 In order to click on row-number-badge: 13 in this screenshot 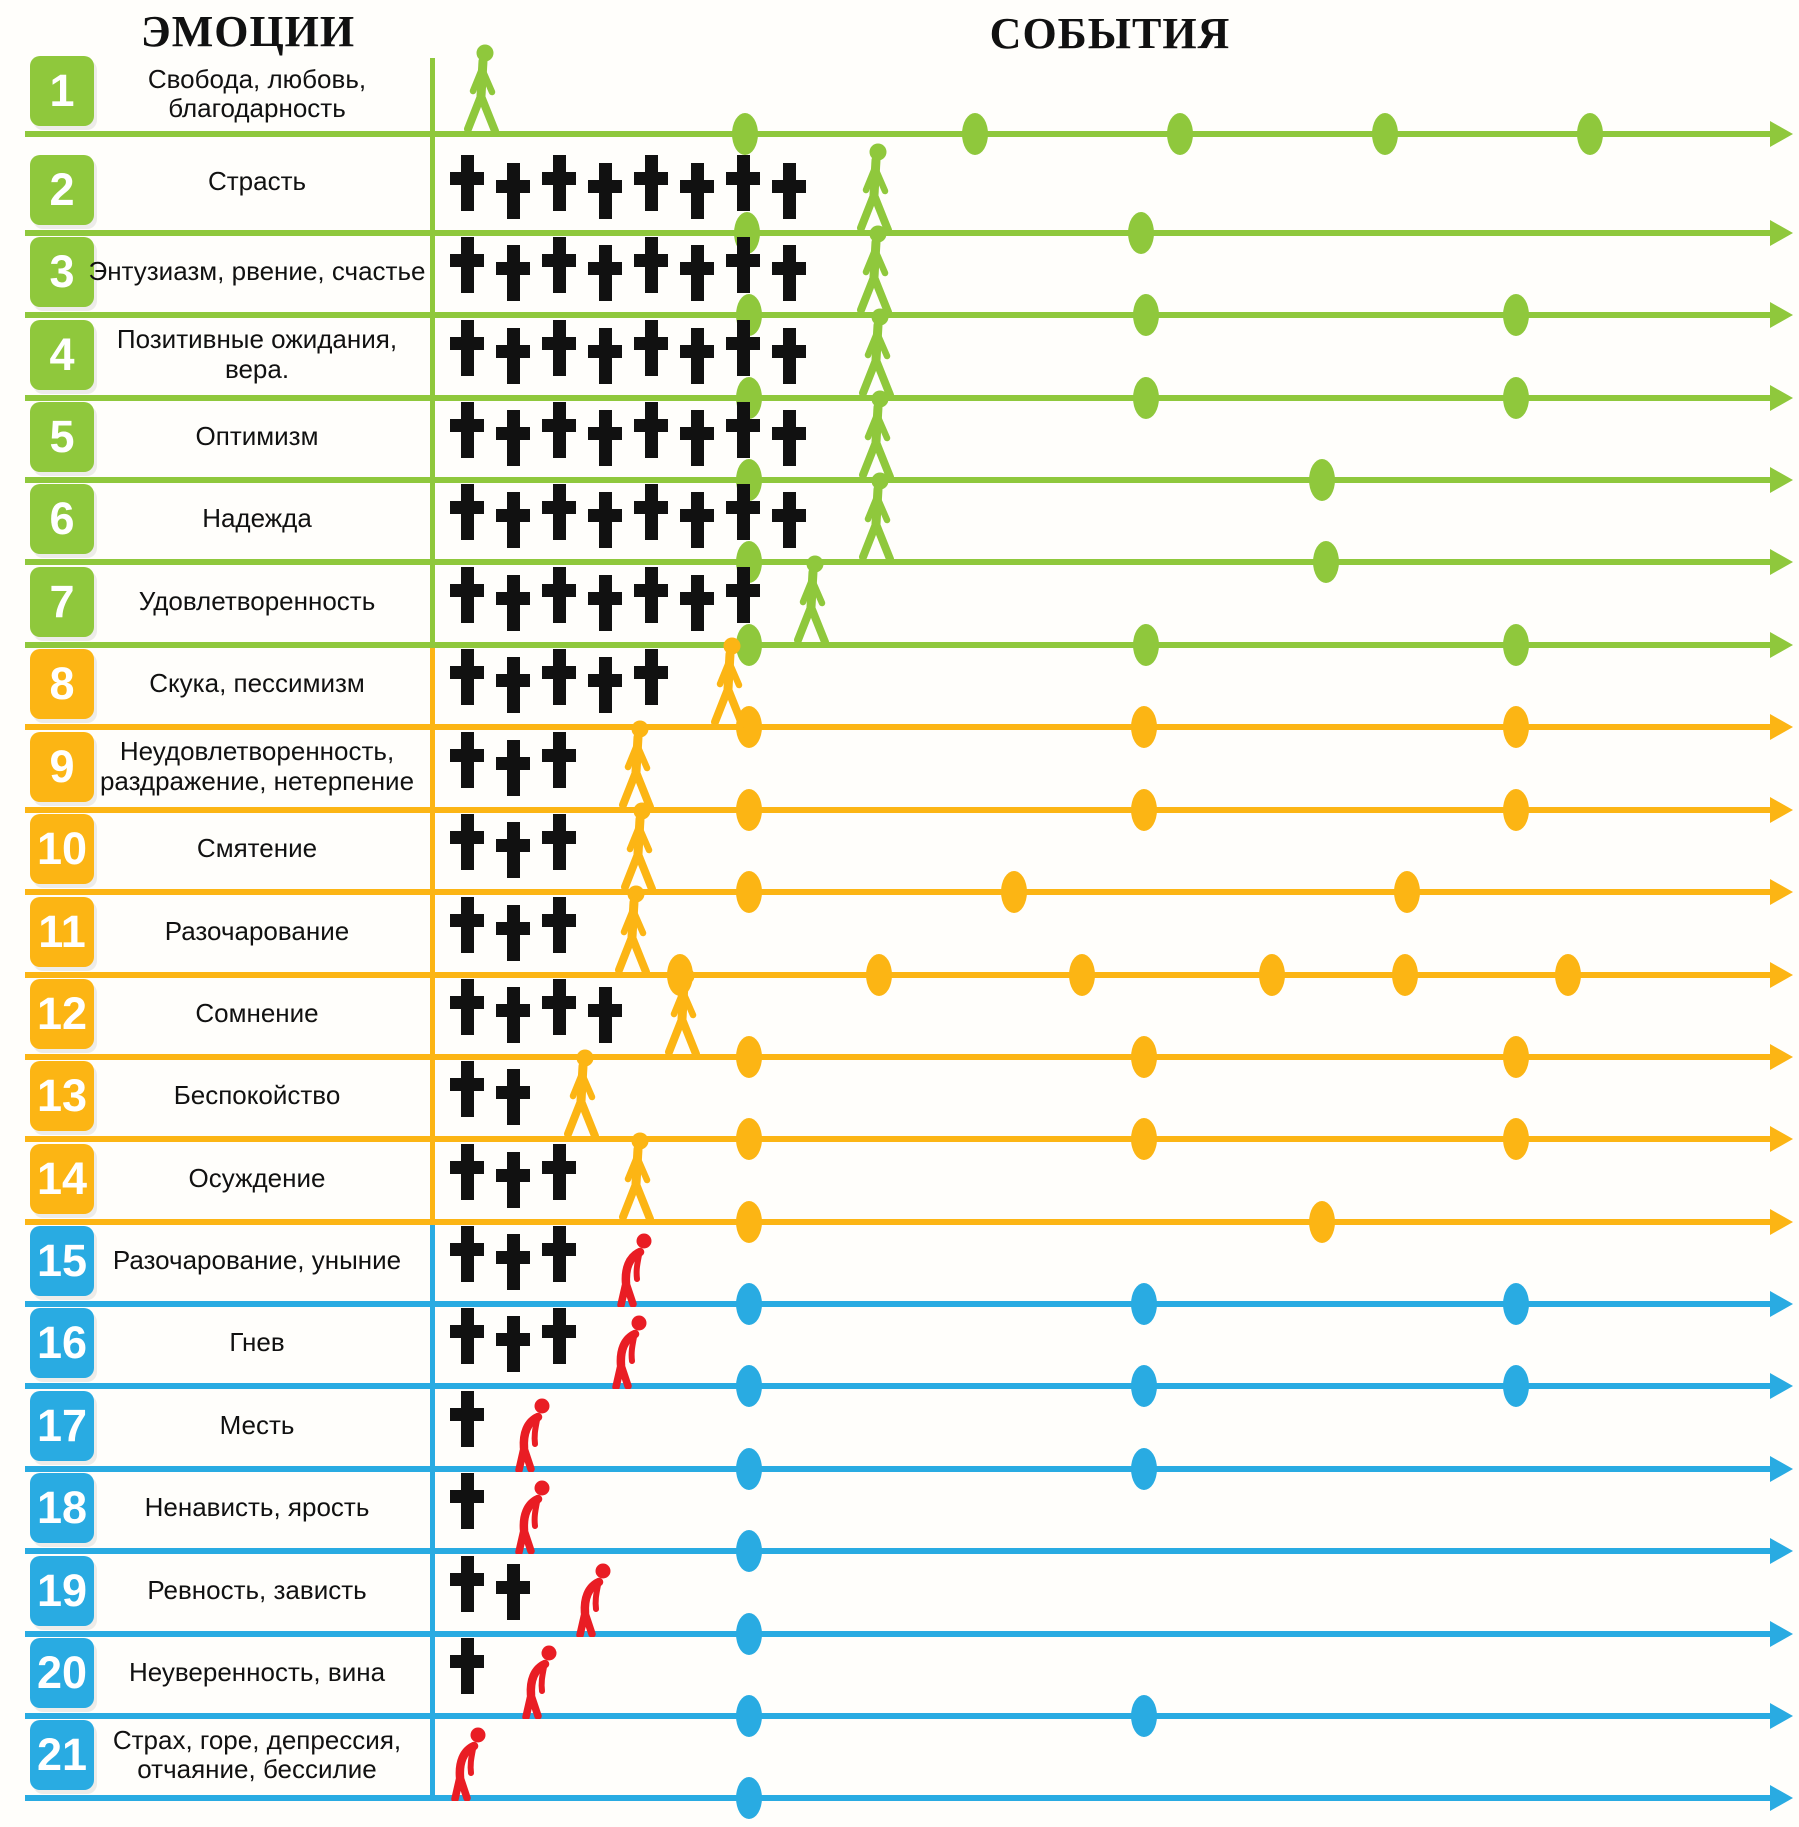, I will do `click(62, 1096)`.